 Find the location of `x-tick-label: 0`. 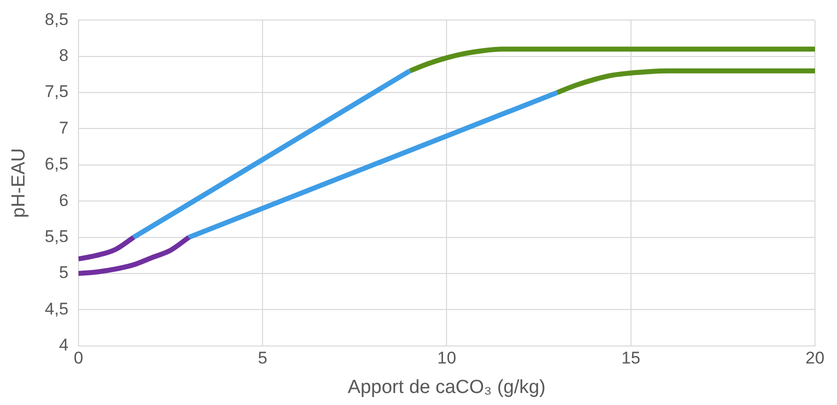

x-tick-label: 0 is located at coordinates (79, 358).